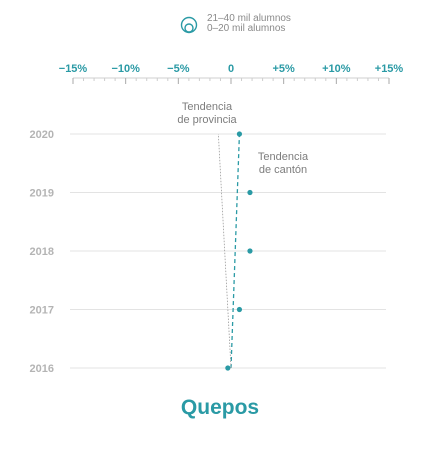  Describe the element at coordinates (224, 251) in the screenshot. I see `province-trend-line` at that location.